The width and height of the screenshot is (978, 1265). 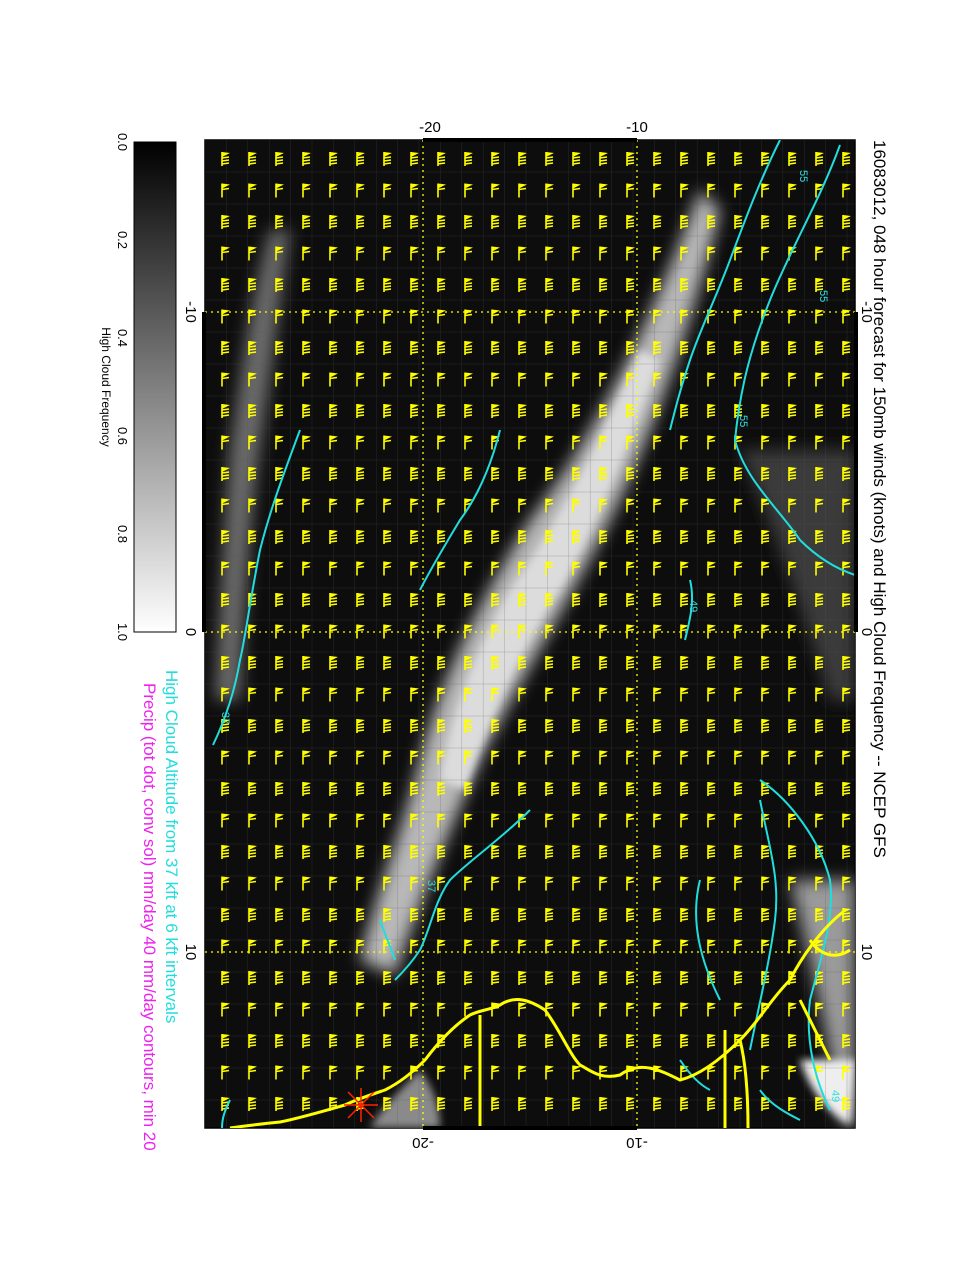 I want to click on colorbar-tick: 0.6, so click(x=122, y=436).